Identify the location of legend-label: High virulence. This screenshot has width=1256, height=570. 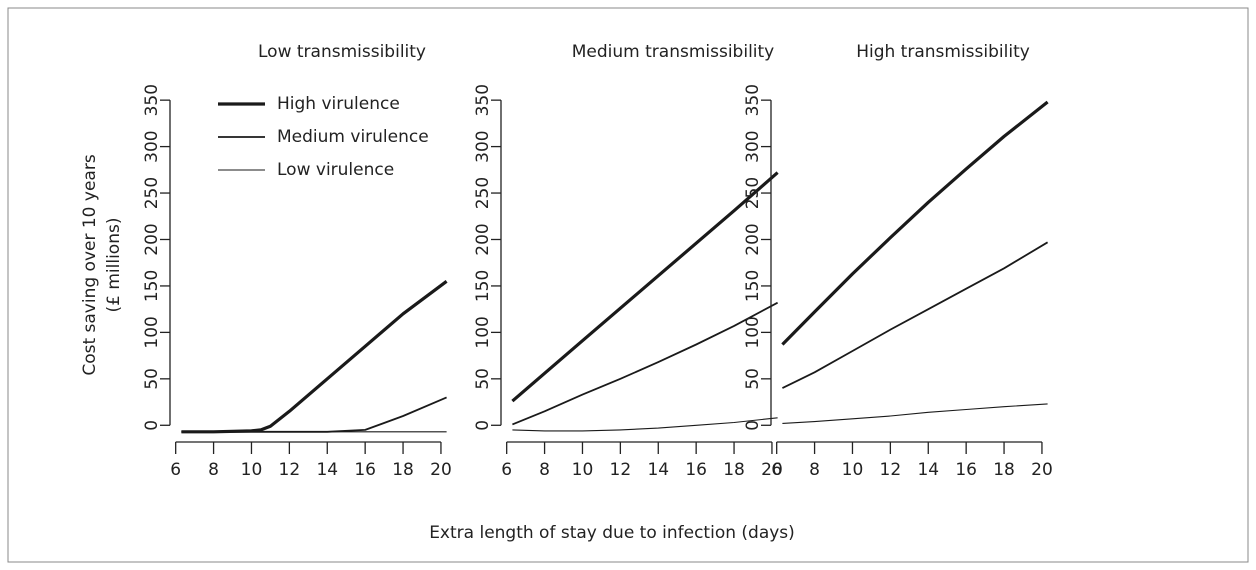
(338, 104).